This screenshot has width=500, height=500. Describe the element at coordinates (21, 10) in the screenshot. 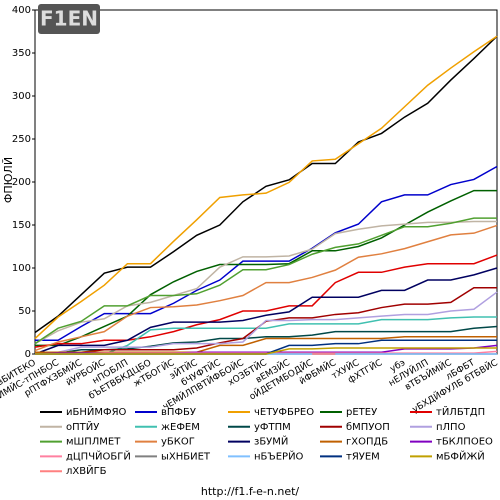

I see `y-tick-label: 400` at that location.